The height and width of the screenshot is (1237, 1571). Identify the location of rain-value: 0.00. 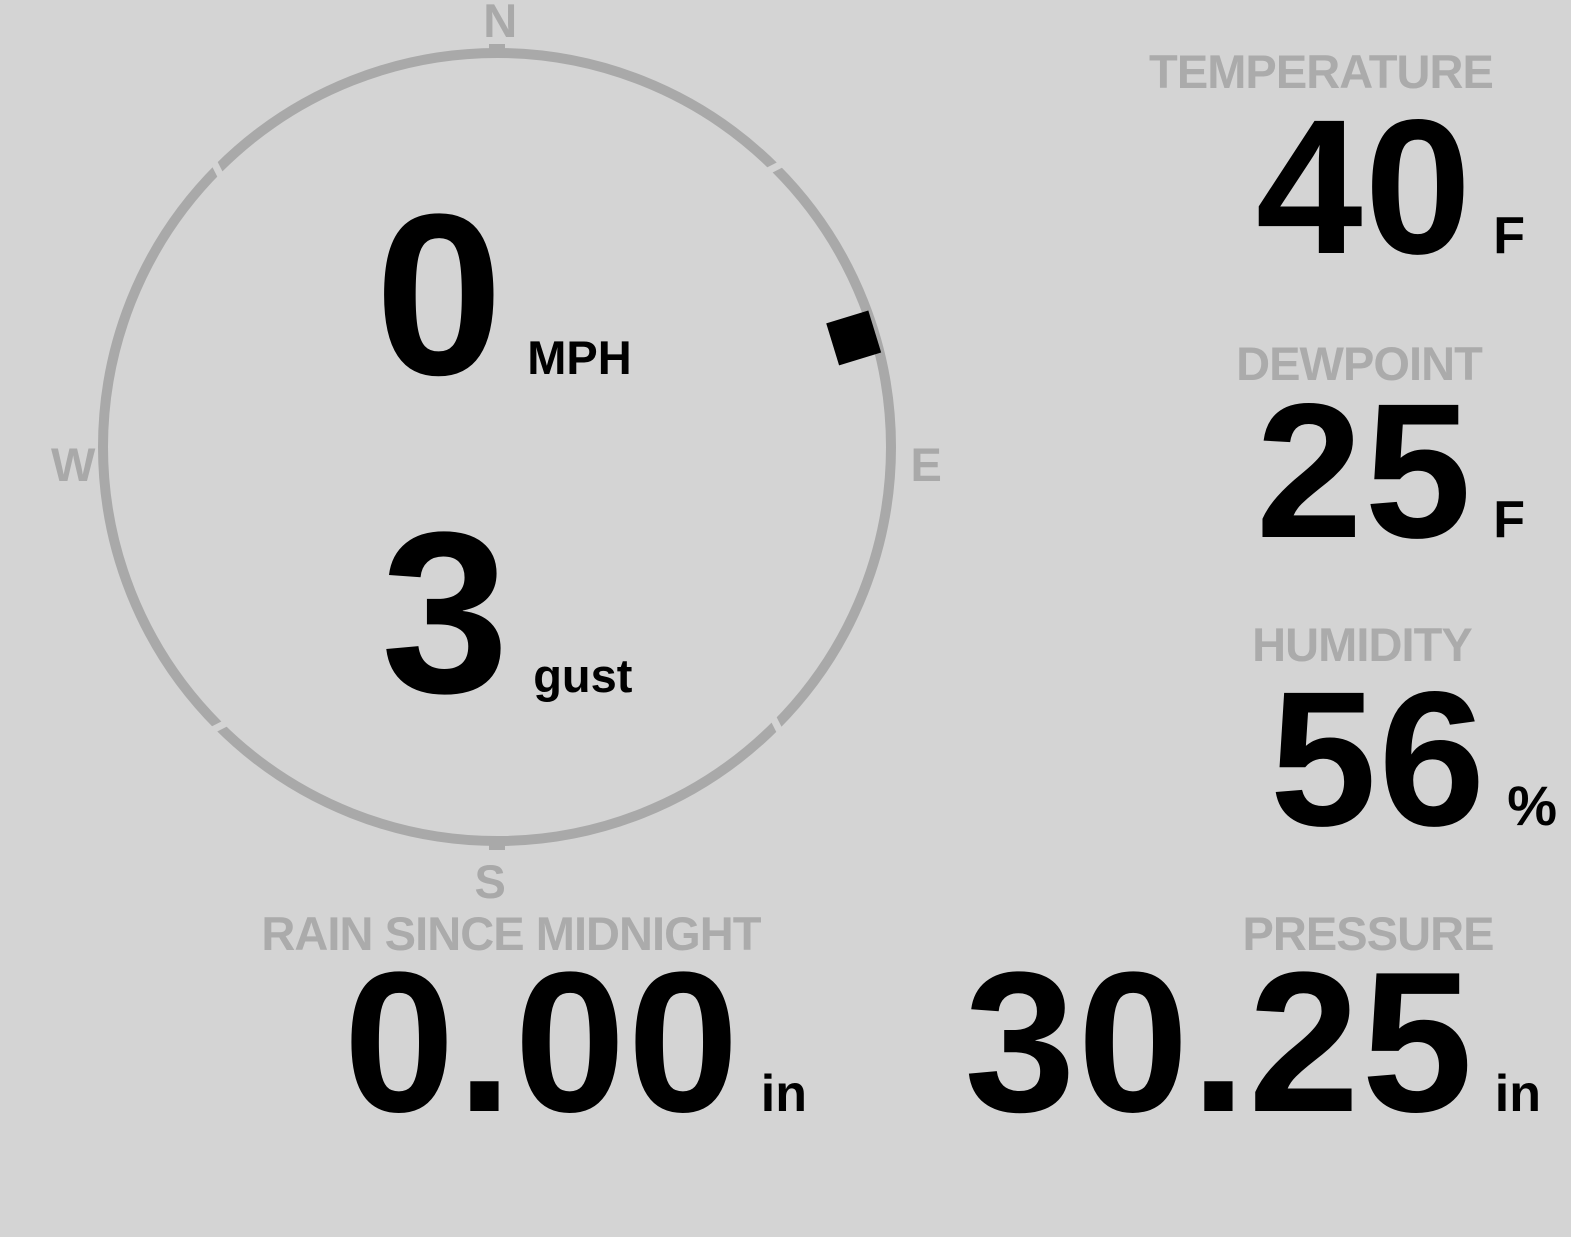
(542, 1042).